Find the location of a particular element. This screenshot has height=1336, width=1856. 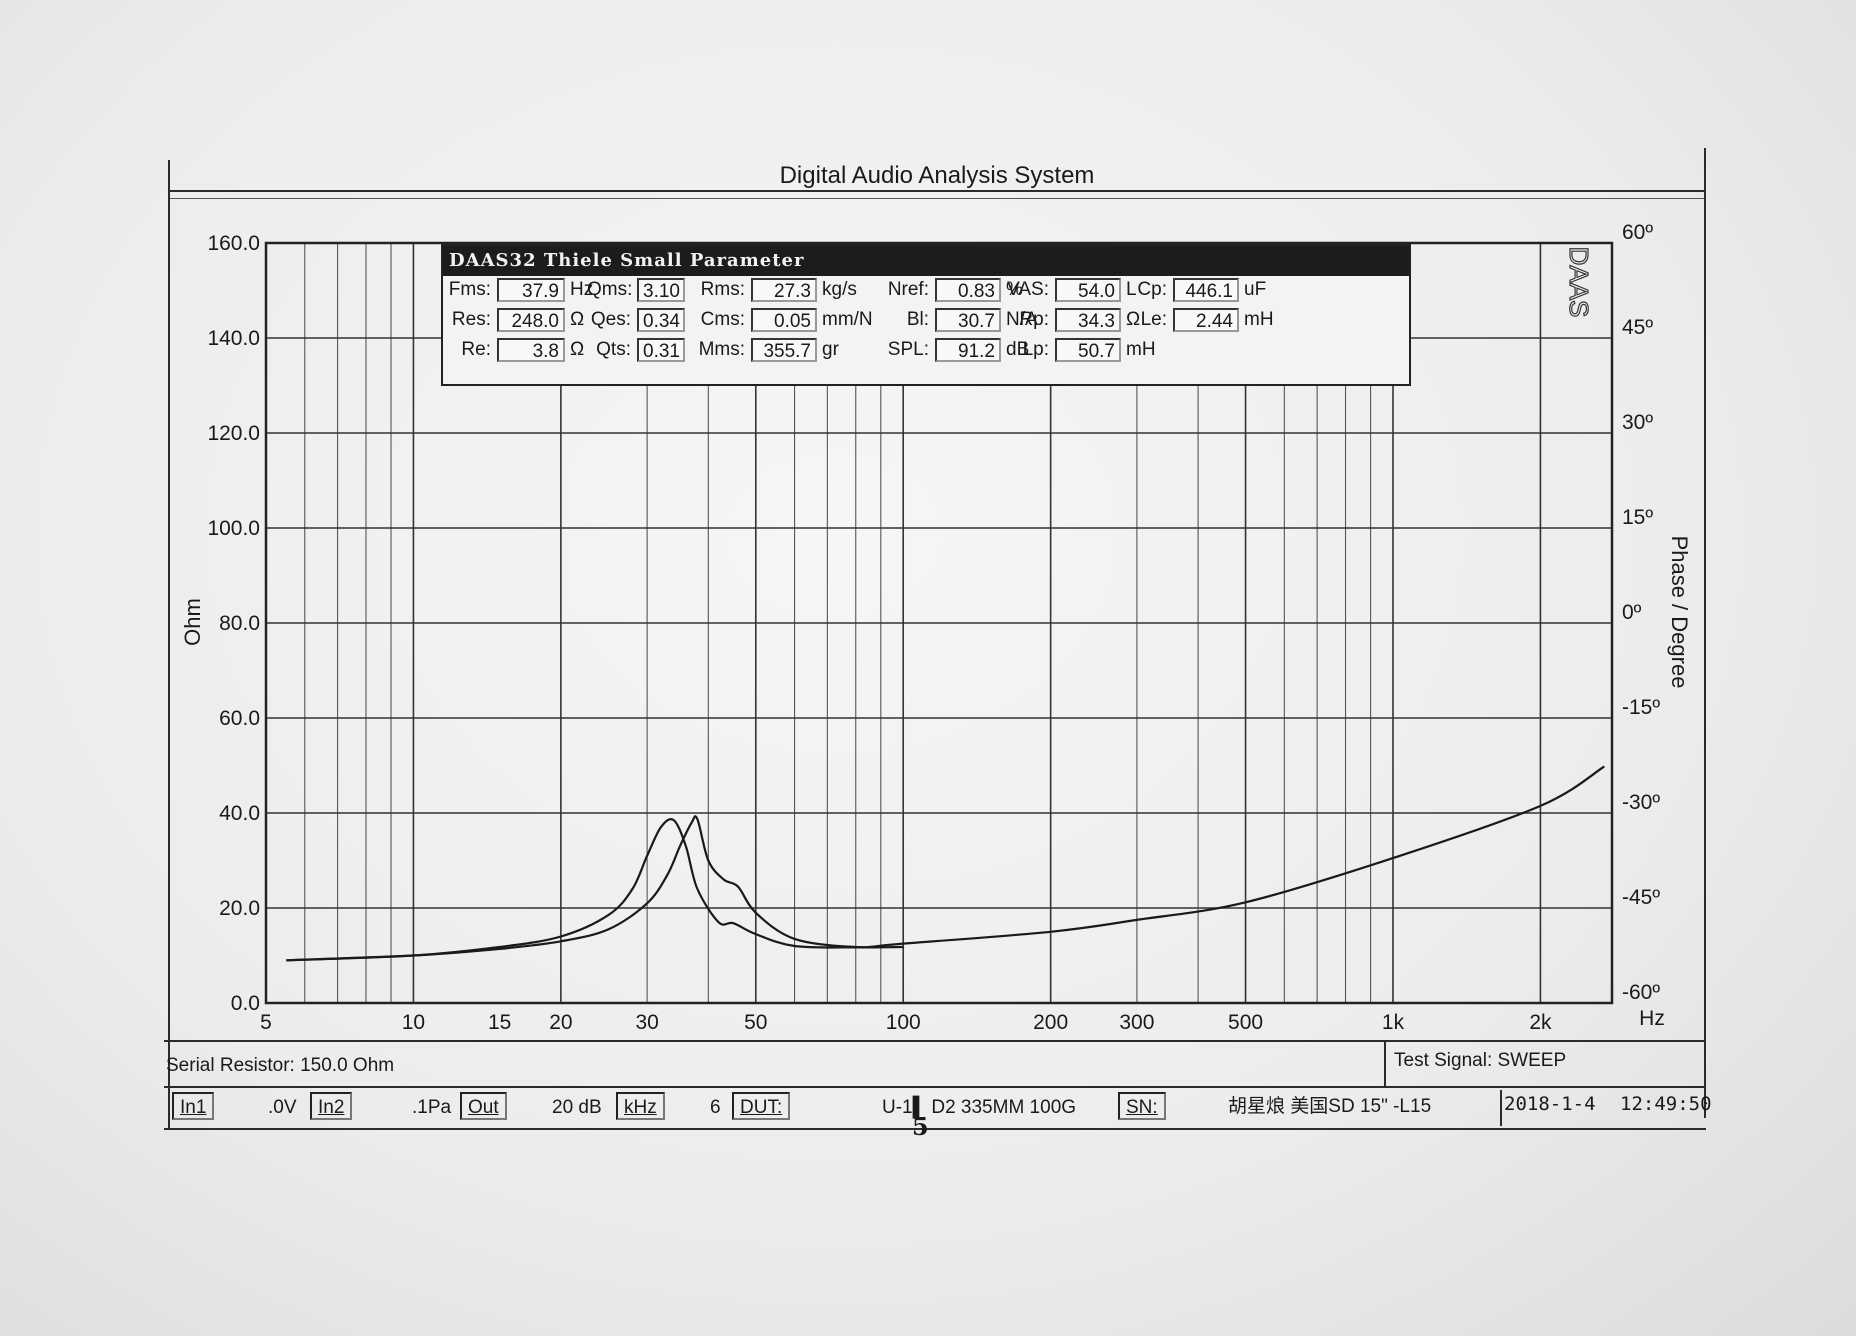

y-tick-label: 0.0 is located at coordinates (245, 1003).